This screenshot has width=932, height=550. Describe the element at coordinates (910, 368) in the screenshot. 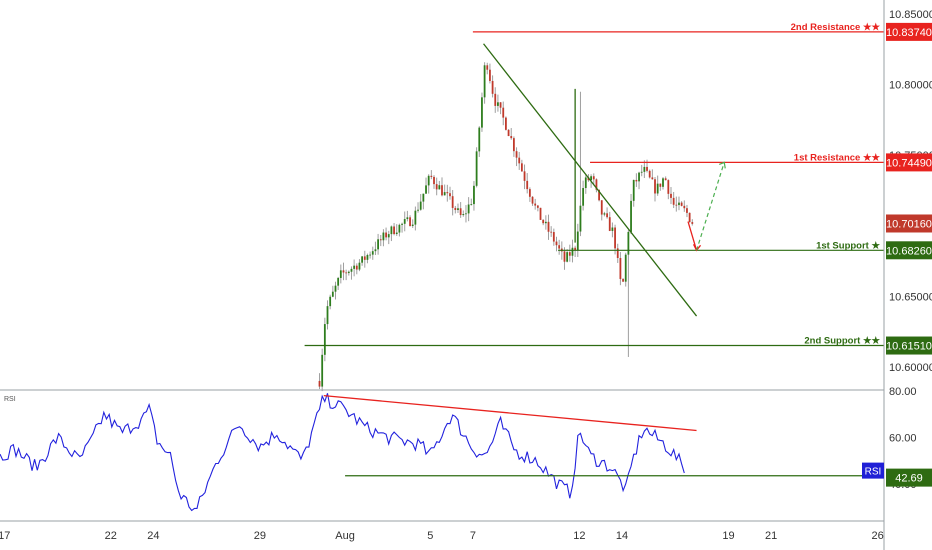

I see `price-tick-label: 10.60000` at that location.